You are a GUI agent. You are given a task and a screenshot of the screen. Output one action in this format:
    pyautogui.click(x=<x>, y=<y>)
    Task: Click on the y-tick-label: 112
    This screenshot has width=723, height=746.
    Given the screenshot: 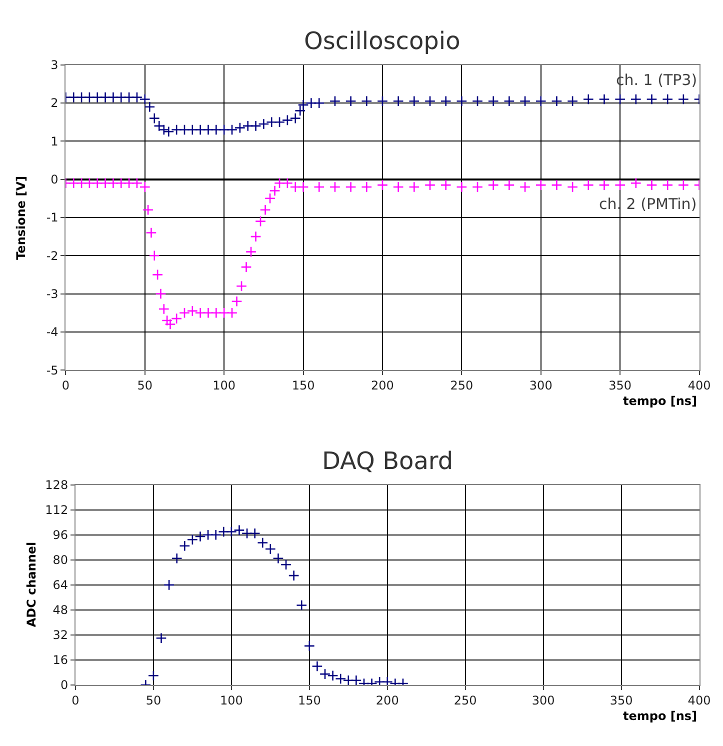 What is the action you would take?
    pyautogui.click(x=56, y=510)
    